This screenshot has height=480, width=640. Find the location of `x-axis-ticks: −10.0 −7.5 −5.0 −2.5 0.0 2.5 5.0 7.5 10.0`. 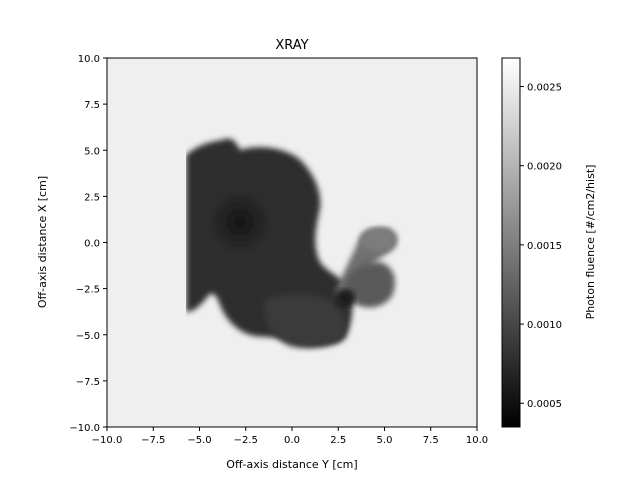

x-axis-ticks: −10.0 −7.5 −5.0 −2.5 0.0 2.5 5.0 7.5 10.0 is located at coordinates (290, 436).